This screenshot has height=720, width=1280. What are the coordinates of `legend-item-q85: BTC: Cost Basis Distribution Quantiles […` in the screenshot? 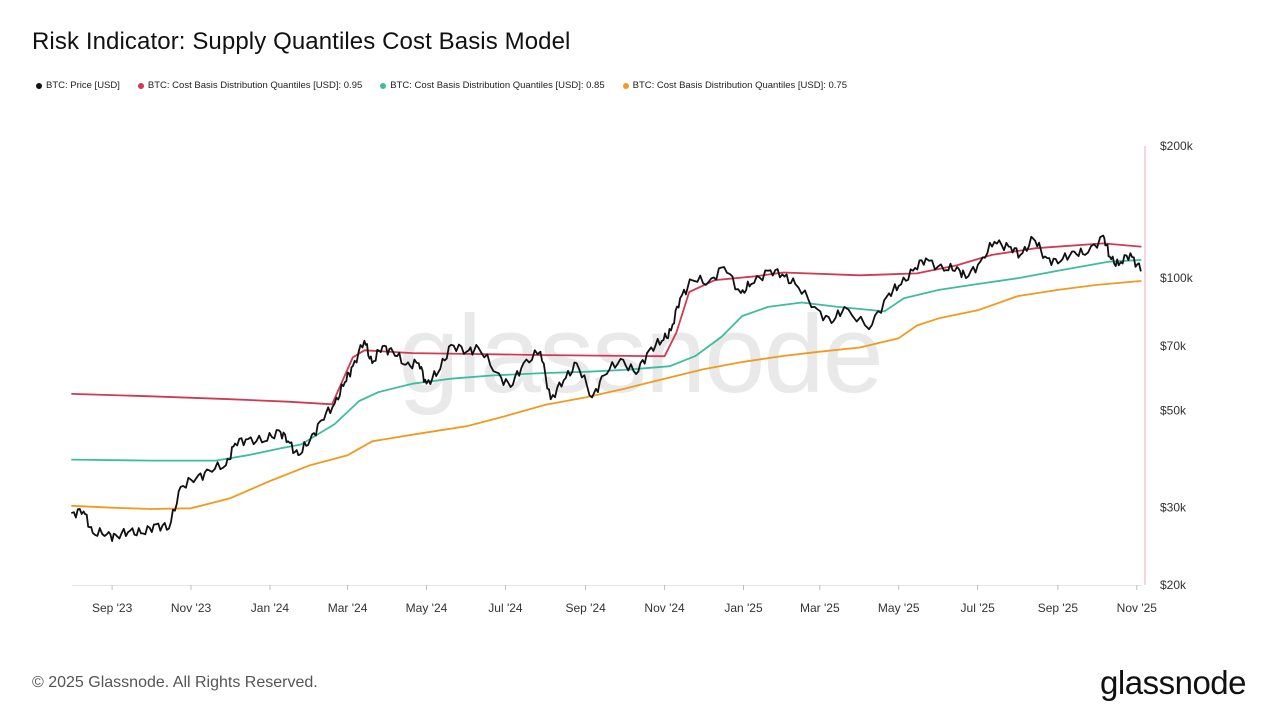 It's located at (492, 85).